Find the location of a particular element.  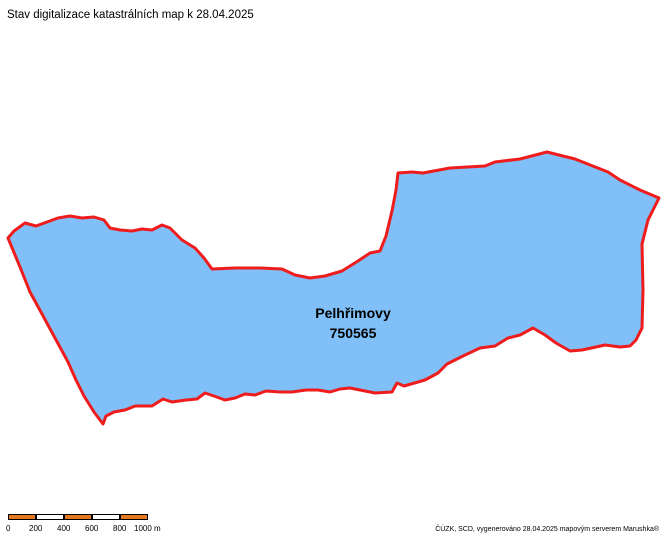

parcel-name-label: Pelhřimovy is located at coordinates (353, 313).